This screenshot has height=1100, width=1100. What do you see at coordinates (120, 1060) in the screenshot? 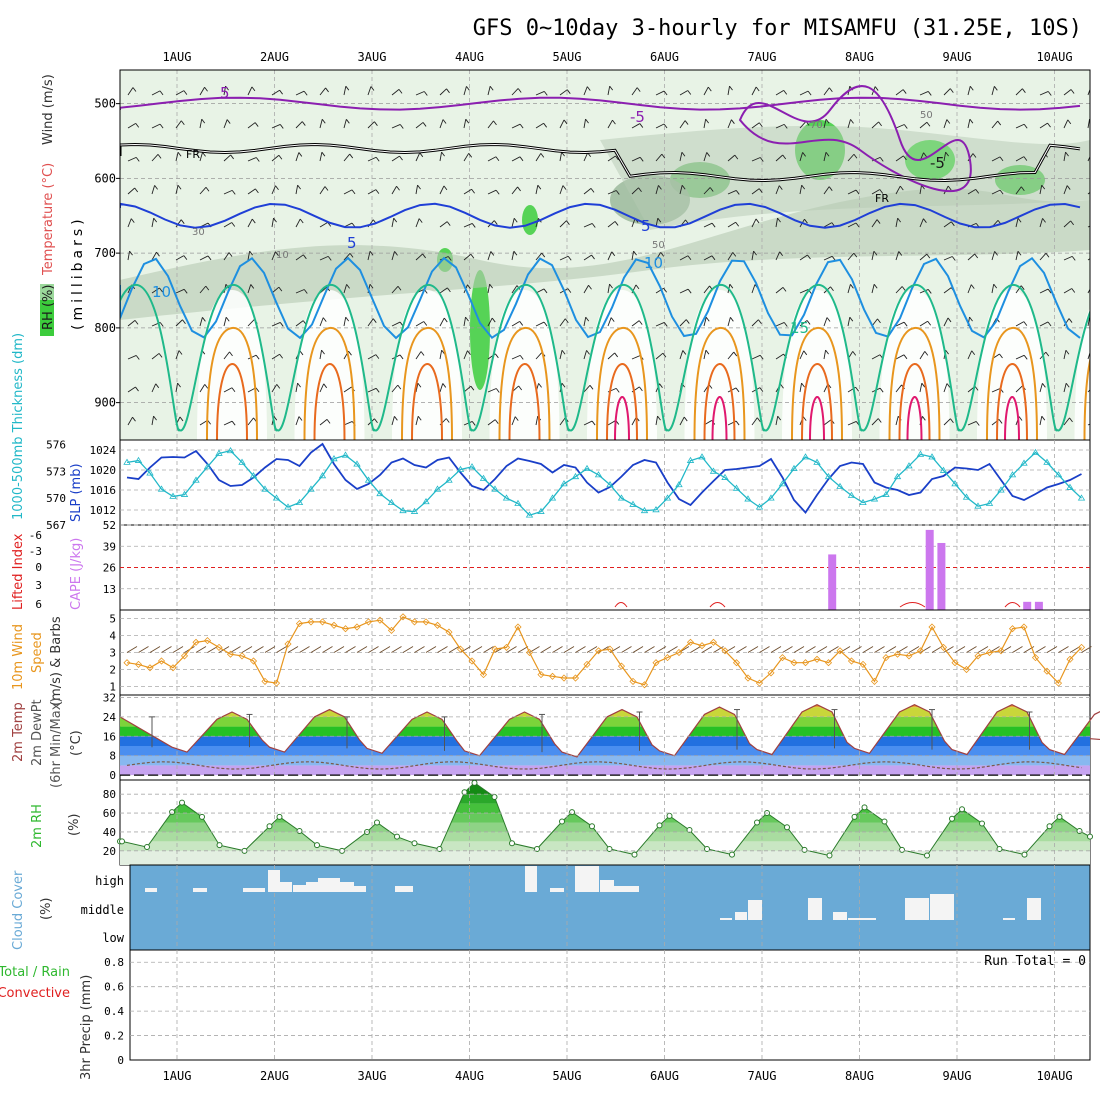
I see `precip-tick-label: 0` at bounding box center [120, 1060].